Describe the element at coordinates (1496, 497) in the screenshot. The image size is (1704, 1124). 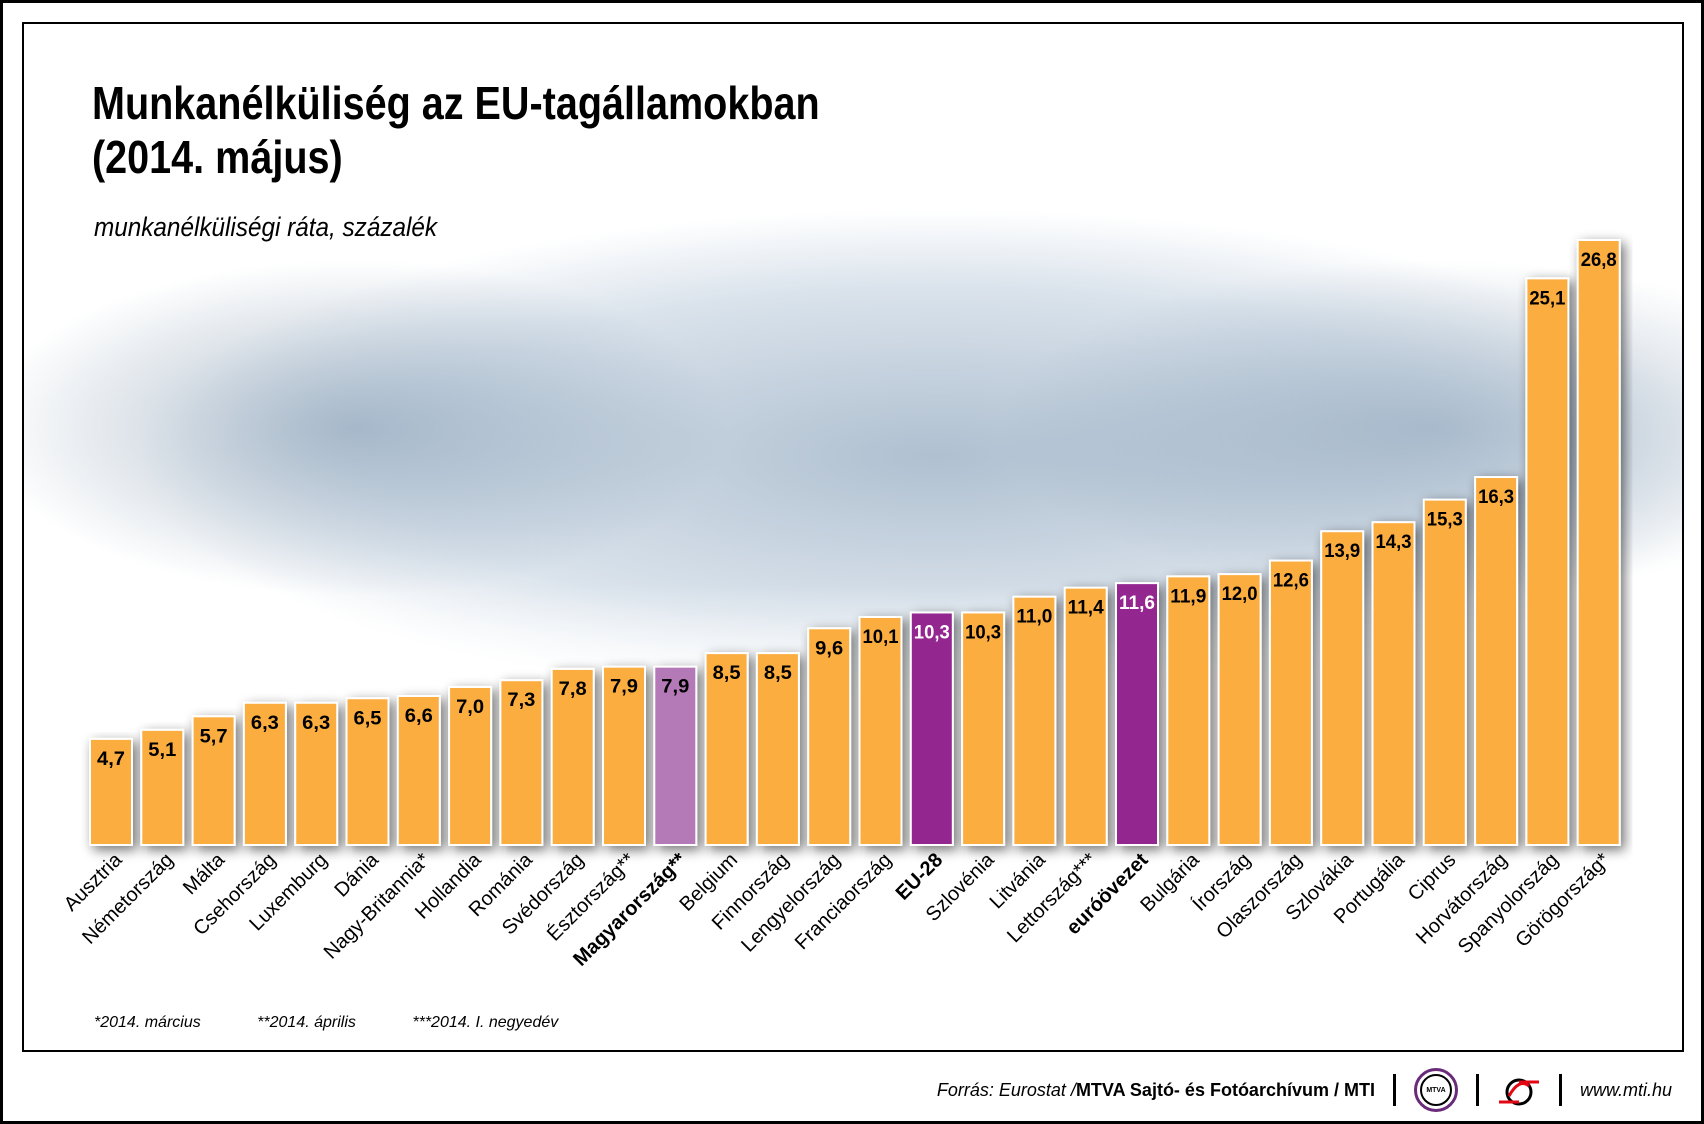
I see `bar-value-label: 16,3` at that location.